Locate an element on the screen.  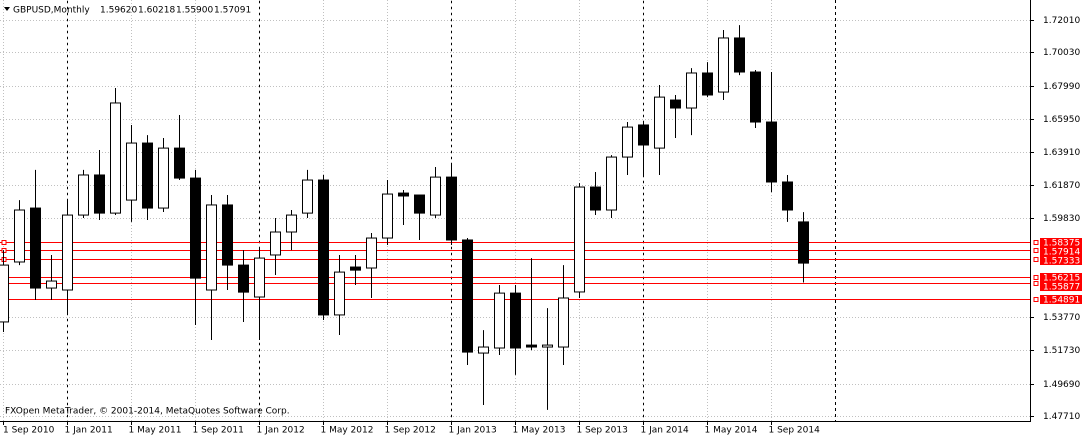
x-tick-label: 1 May 2011 is located at coordinates (155, 431).